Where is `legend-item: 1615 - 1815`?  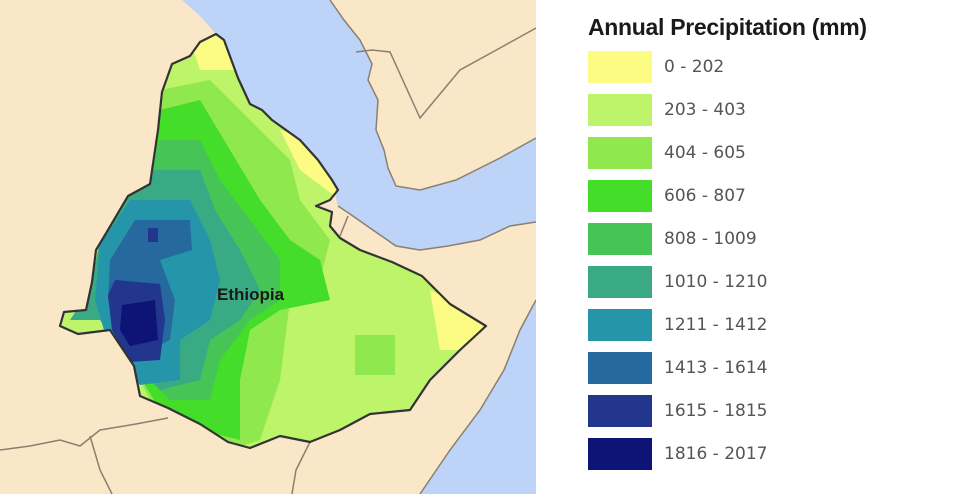
legend-item: 1615 - 1815 is located at coordinates (775, 410).